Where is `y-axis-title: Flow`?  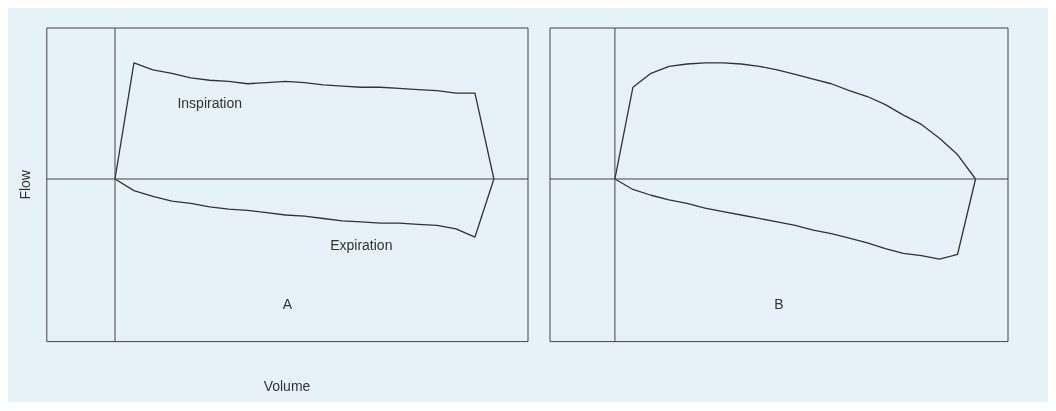 y-axis-title: Flow is located at coordinates (25, 184).